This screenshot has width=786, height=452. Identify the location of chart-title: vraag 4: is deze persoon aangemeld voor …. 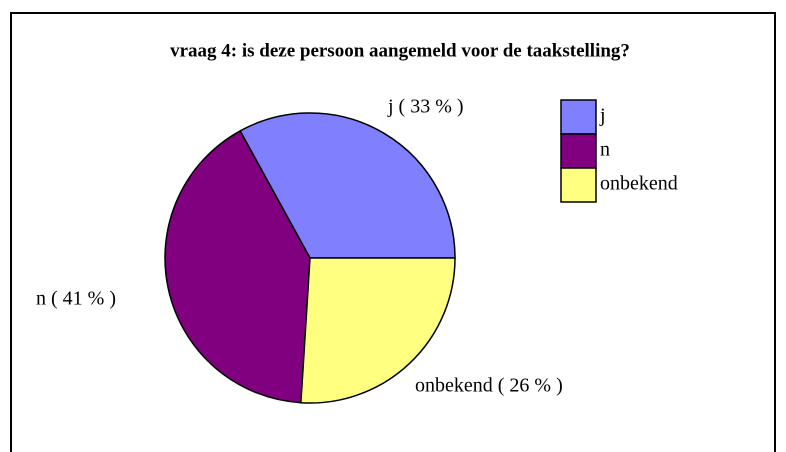
(400, 50).